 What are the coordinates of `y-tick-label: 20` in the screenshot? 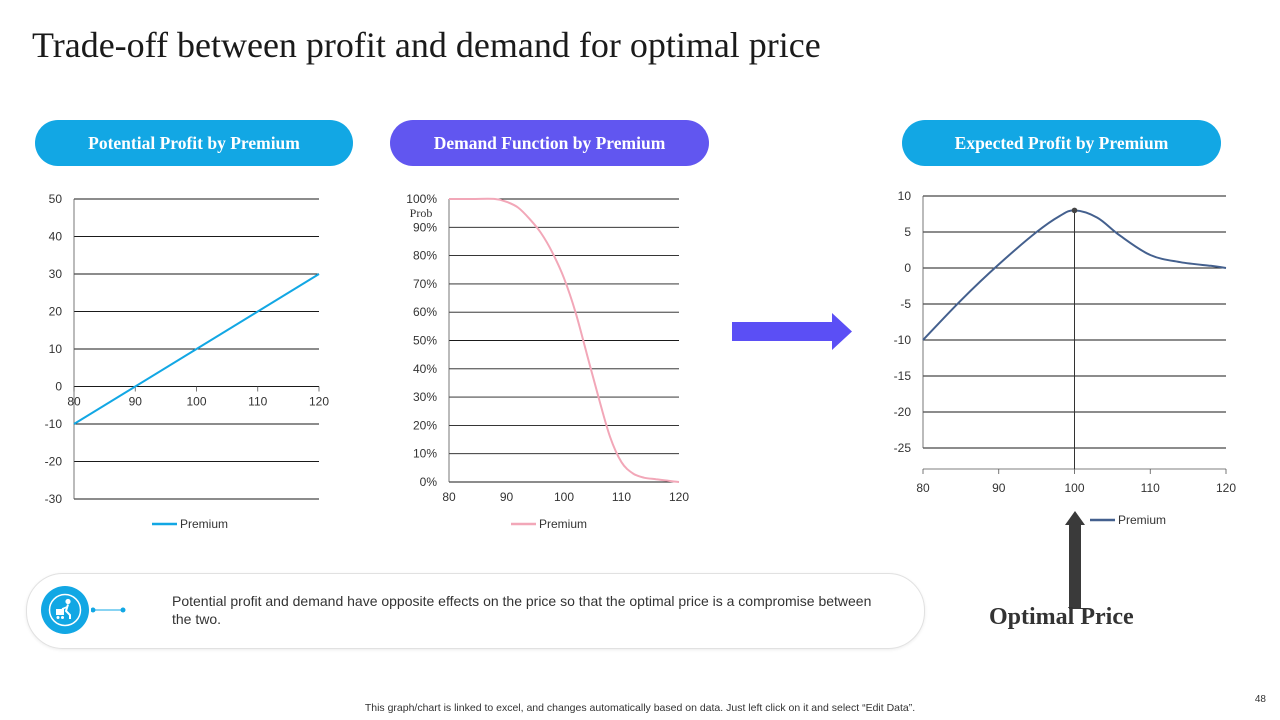 It's located at (56, 312).